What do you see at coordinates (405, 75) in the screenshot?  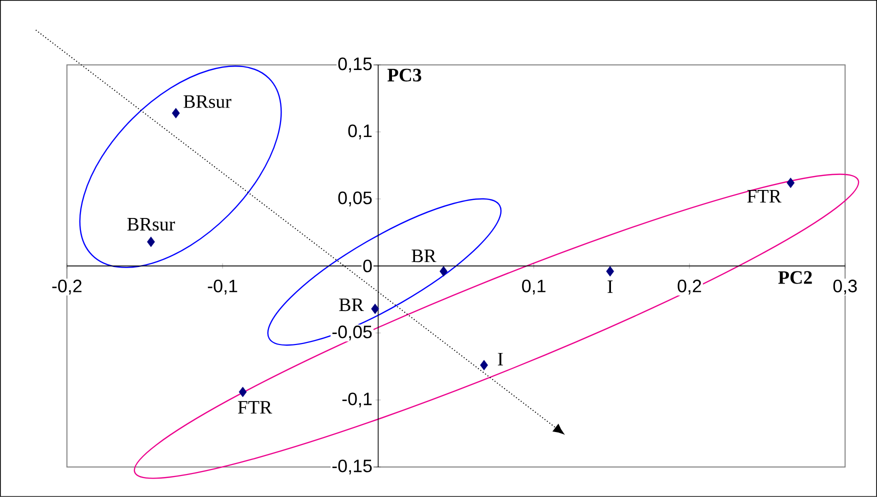 I see `y-axis-title: PC3` at bounding box center [405, 75].